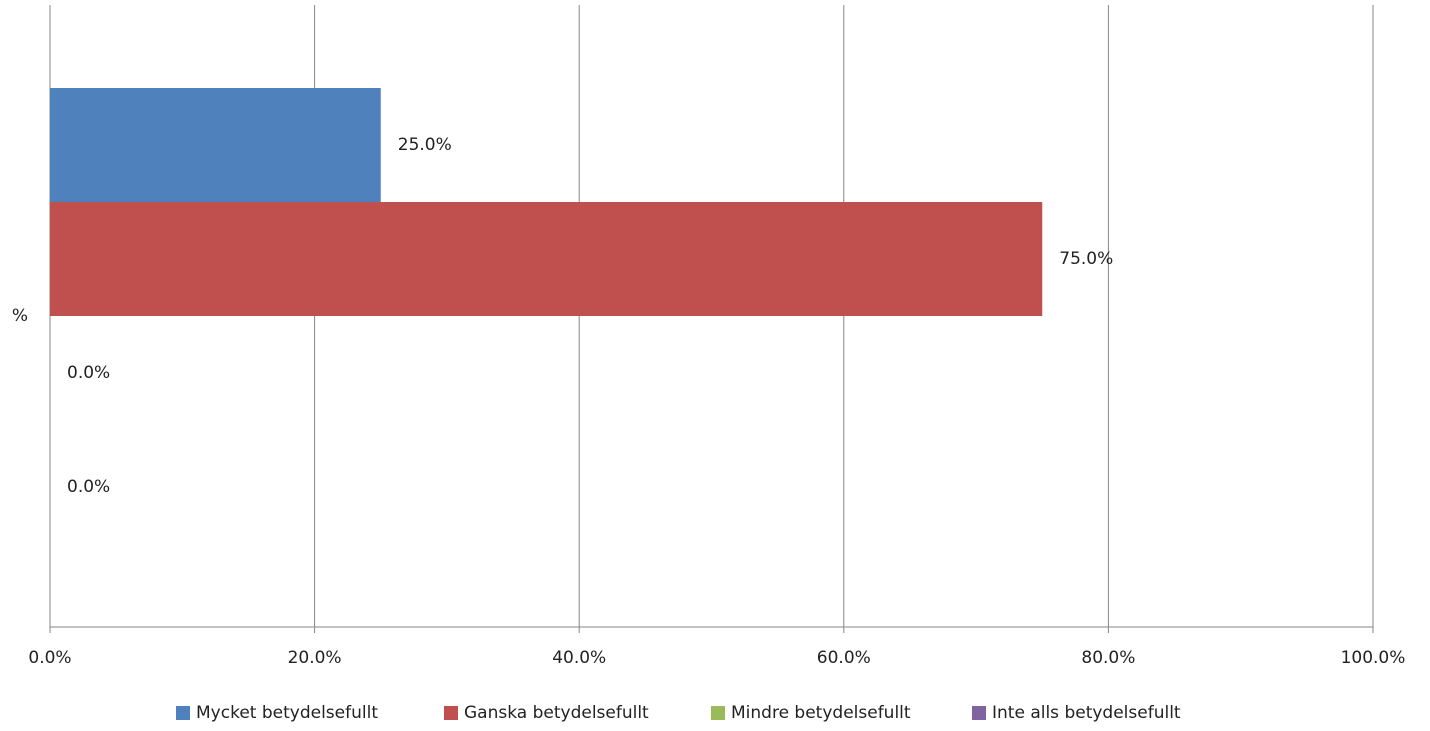 Image resolution: width=1430 pixels, height=731 pixels. I want to click on y-tick-label: %, so click(20, 316).